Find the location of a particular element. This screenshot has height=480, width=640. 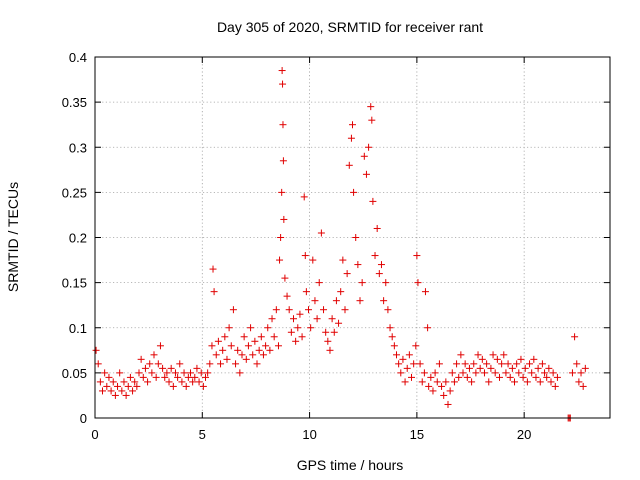

x-axis-label: GPS time / hours is located at coordinates (350, 465).